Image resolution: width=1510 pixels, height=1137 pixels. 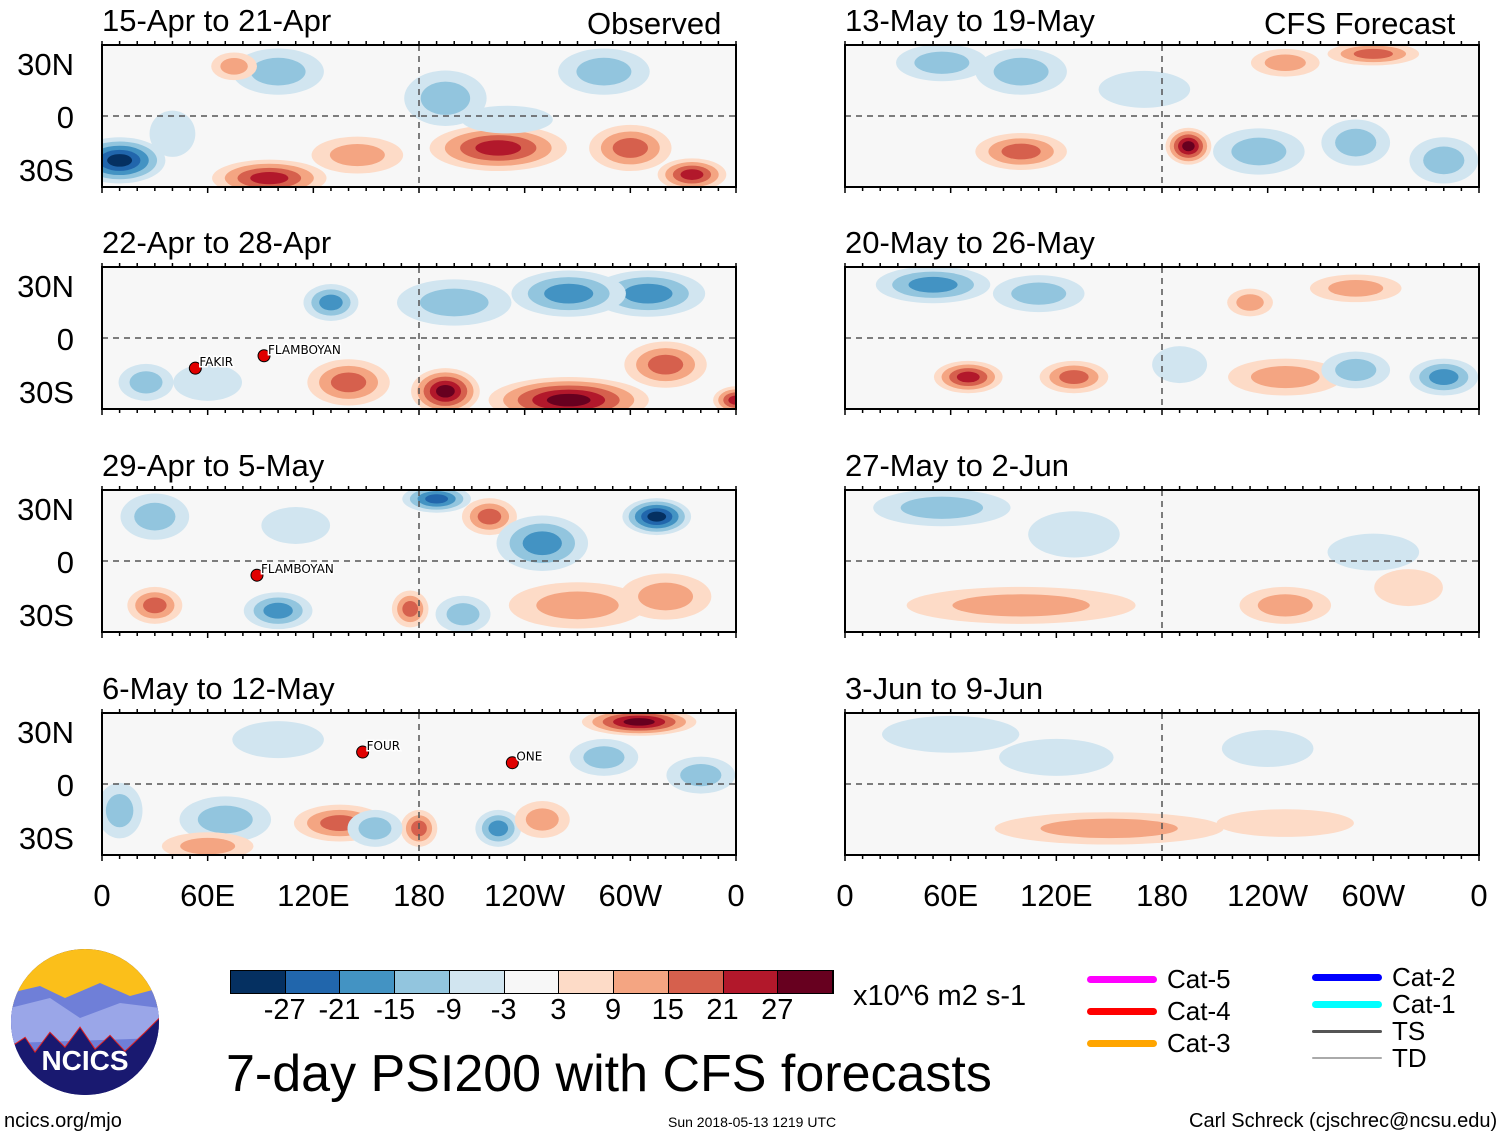 What do you see at coordinates (722, 1010) in the screenshot?
I see `colorbar-label: 21` at bounding box center [722, 1010].